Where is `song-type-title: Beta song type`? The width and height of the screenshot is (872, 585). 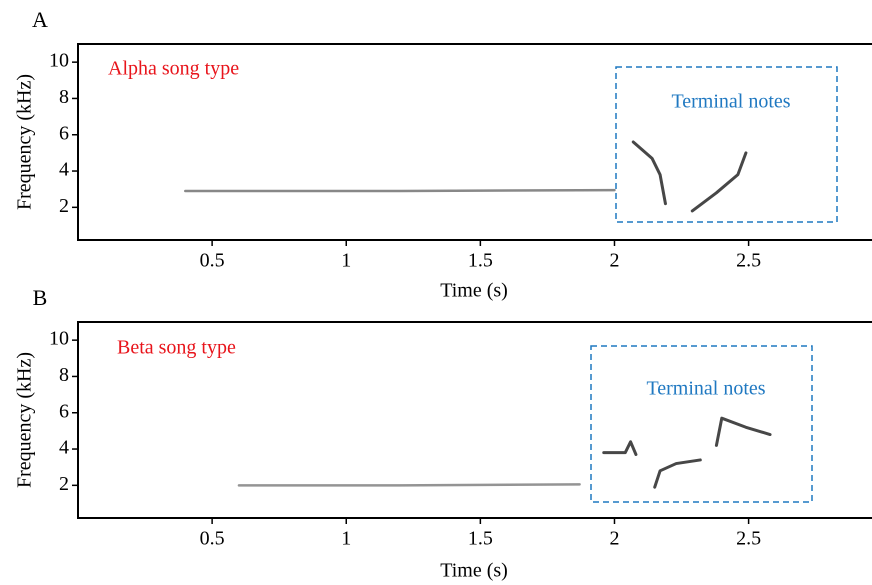 song-type-title: Beta song type is located at coordinates (176, 348).